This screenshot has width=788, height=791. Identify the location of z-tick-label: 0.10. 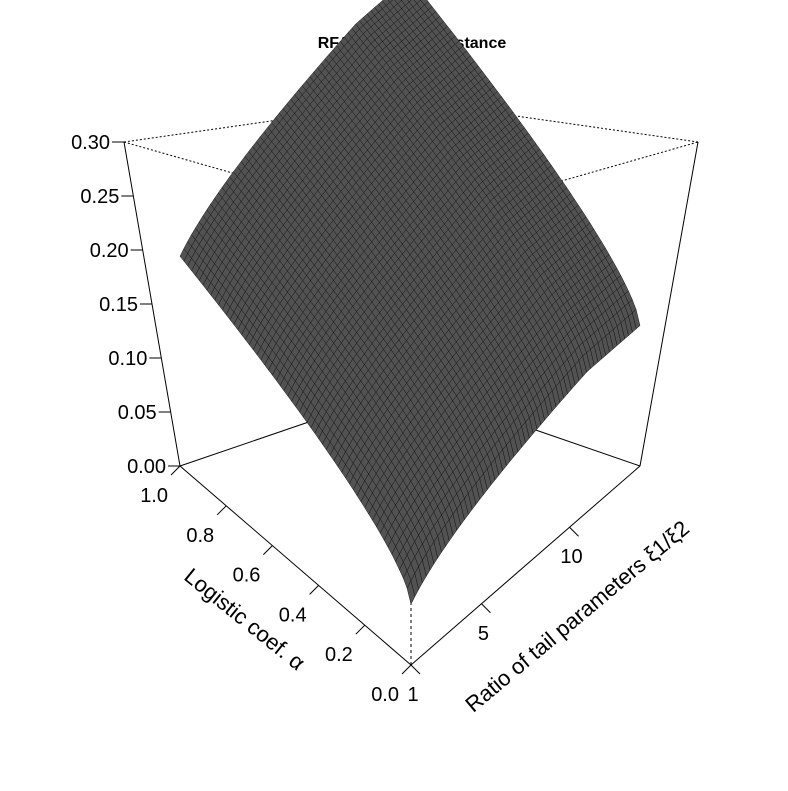
(127, 359).